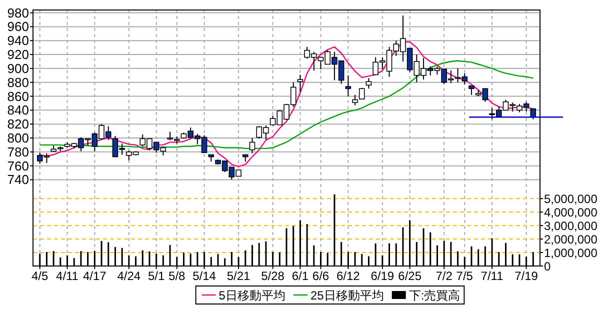  Describe the element at coordinates (18, 68) in the screenshot. I see `y-tick-label: 900` at that location.